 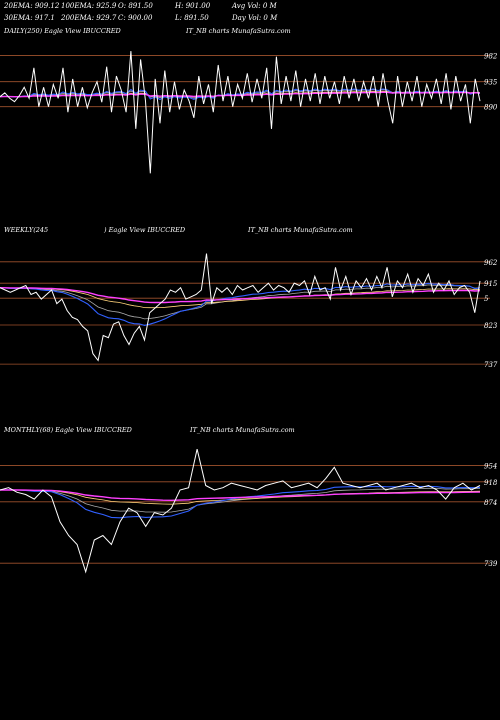 I want to click on daily-title-right: IT_NB charts MunafaSutra.com, so click(x=238, y=31).